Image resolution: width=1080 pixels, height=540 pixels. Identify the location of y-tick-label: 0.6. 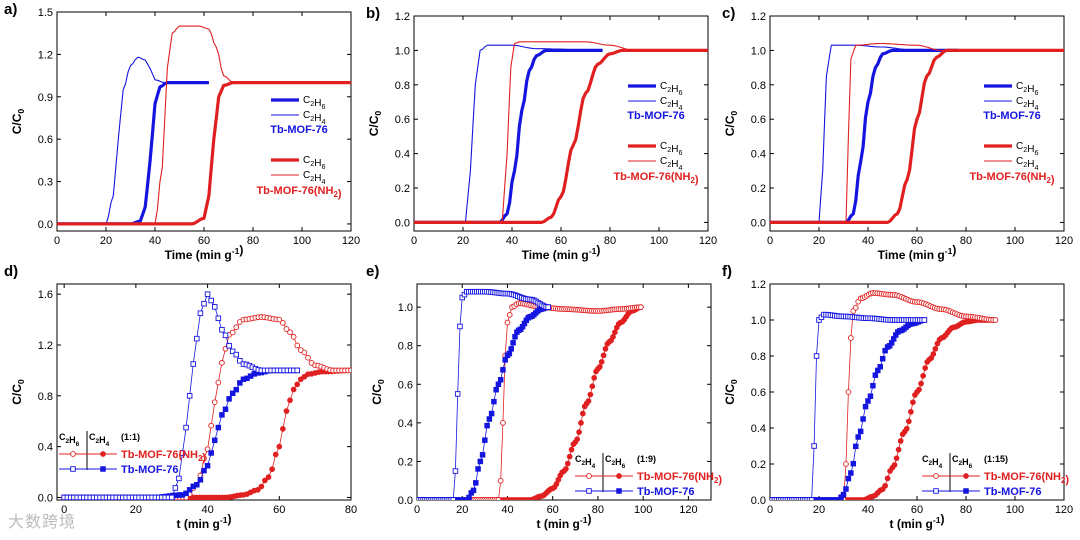
(758, 393).